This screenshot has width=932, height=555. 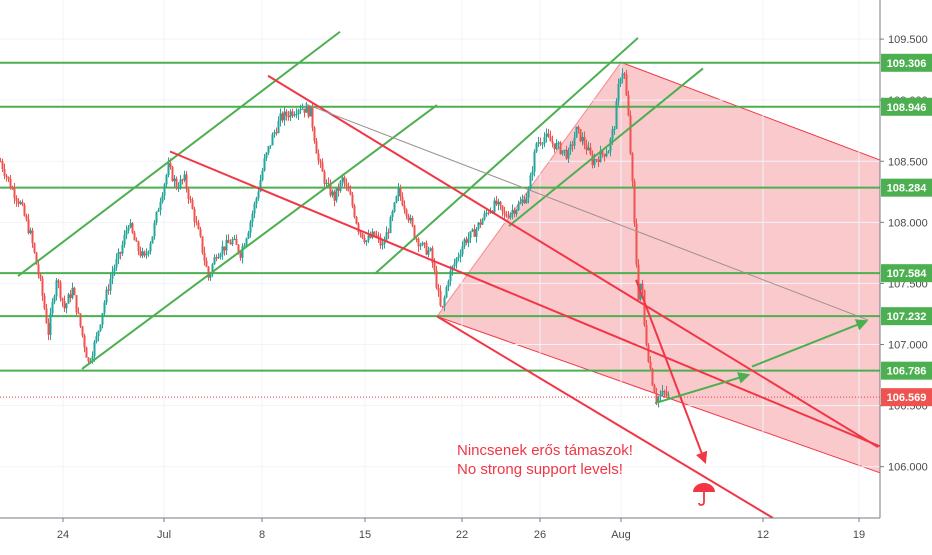 I want to click on annotation-hu: Nincsenek erős támaszok!, so click(x=545, y=450).